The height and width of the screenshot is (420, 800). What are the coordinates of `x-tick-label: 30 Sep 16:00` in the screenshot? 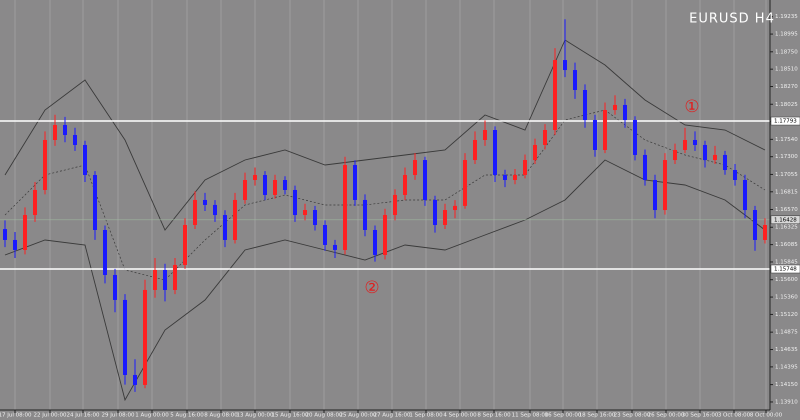 It's located at (700, 416).